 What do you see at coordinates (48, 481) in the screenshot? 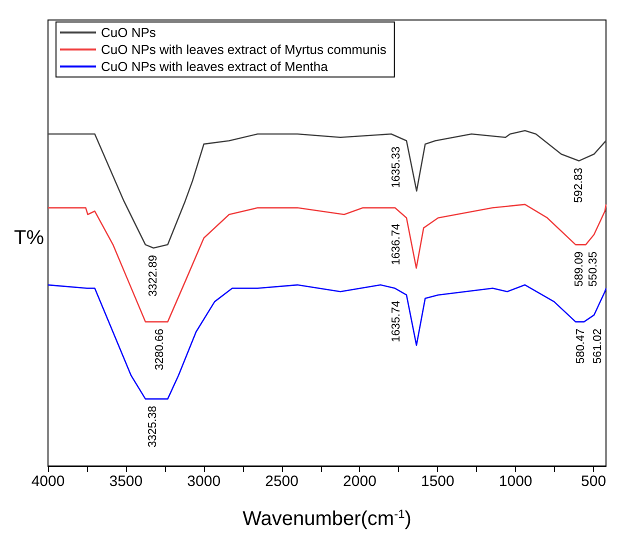
I see `x-tick-label: 4000` at bounding box center [48, 481].